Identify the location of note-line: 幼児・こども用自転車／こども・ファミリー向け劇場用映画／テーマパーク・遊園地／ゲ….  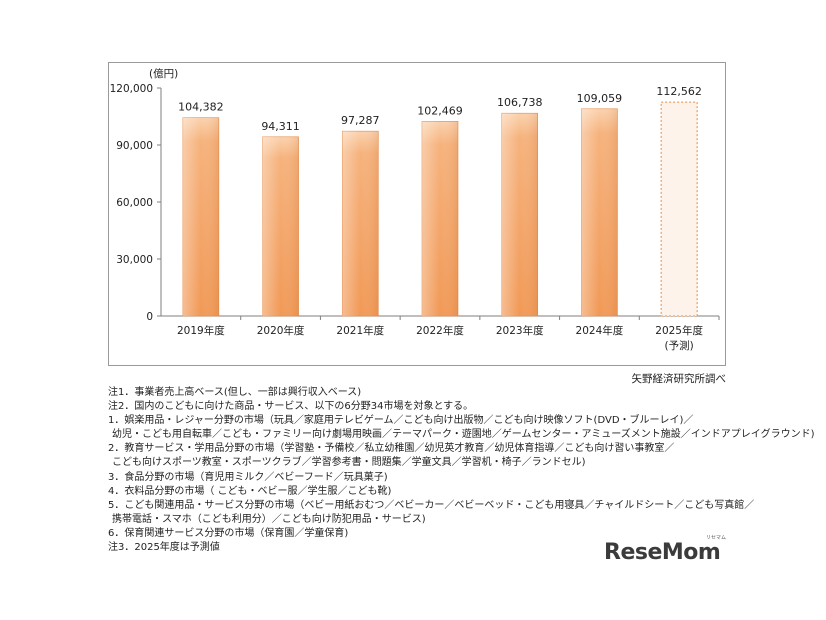
(463, 435).